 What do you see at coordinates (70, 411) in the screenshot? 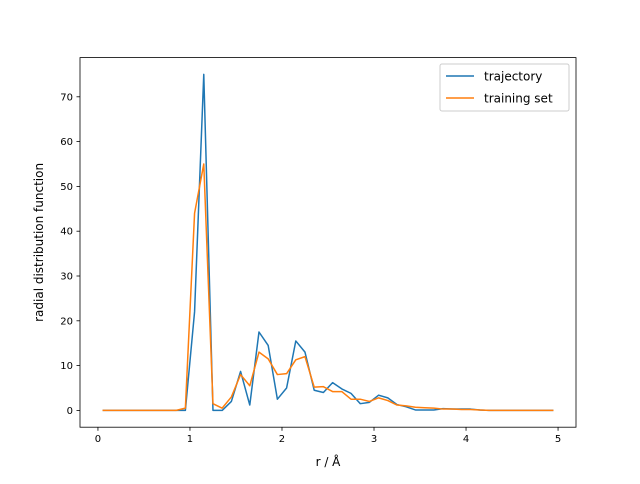
I see `y-tick-label: 0` at bounding box center [70, 411].